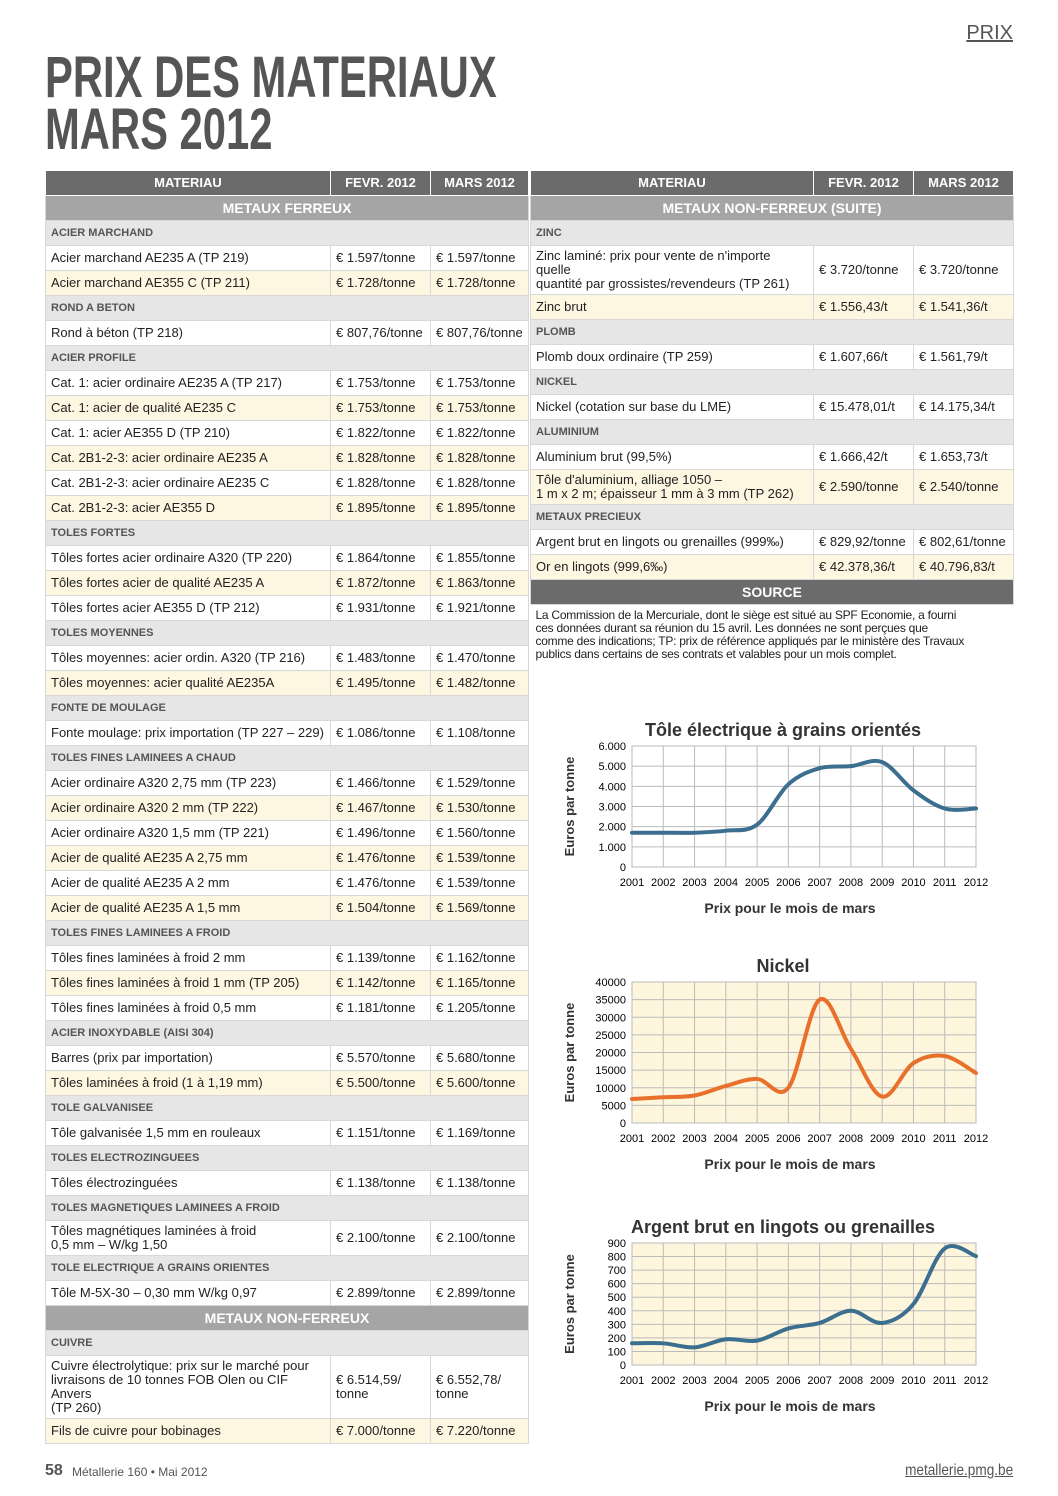  I want to click on price: € 1.151/tonne, so click(380, 1133).